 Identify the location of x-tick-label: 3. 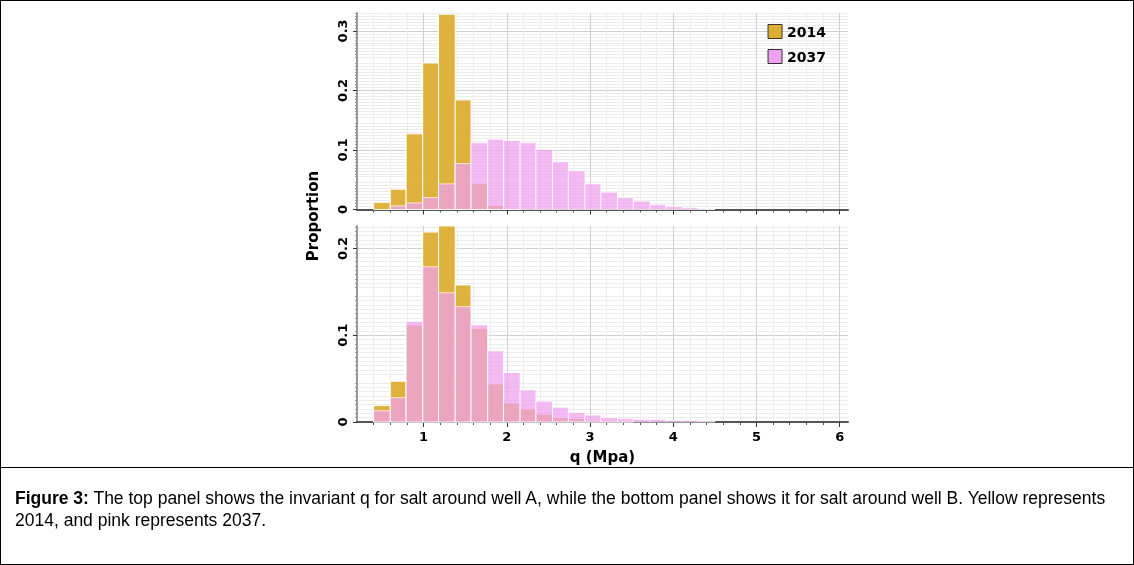
(590, 436).